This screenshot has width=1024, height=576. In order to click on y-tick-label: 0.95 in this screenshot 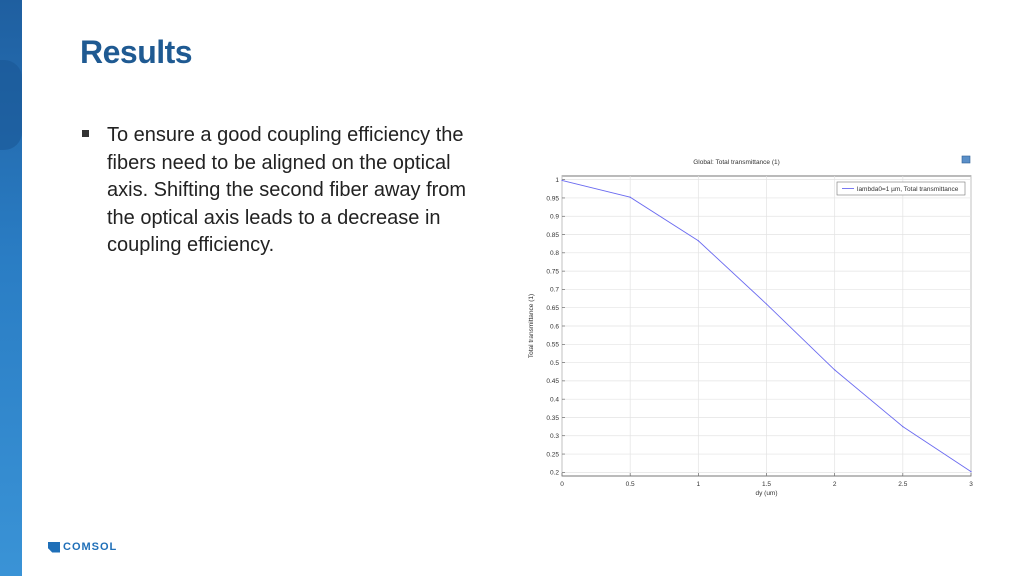, I will do `click(552, 198)`.